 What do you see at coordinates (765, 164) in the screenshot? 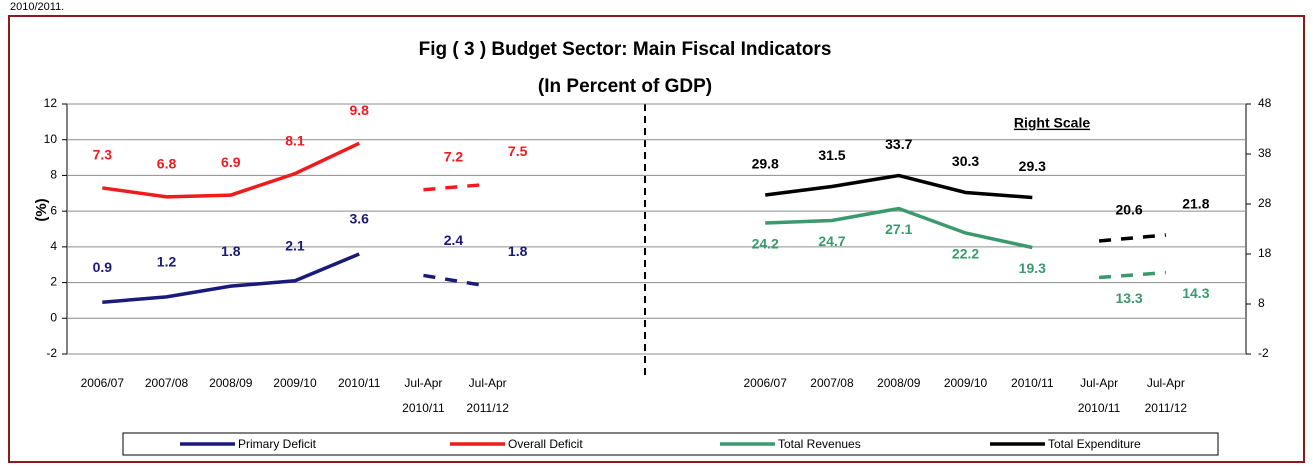
I see `data-label: 29.8` at bounding box center [765, 164].